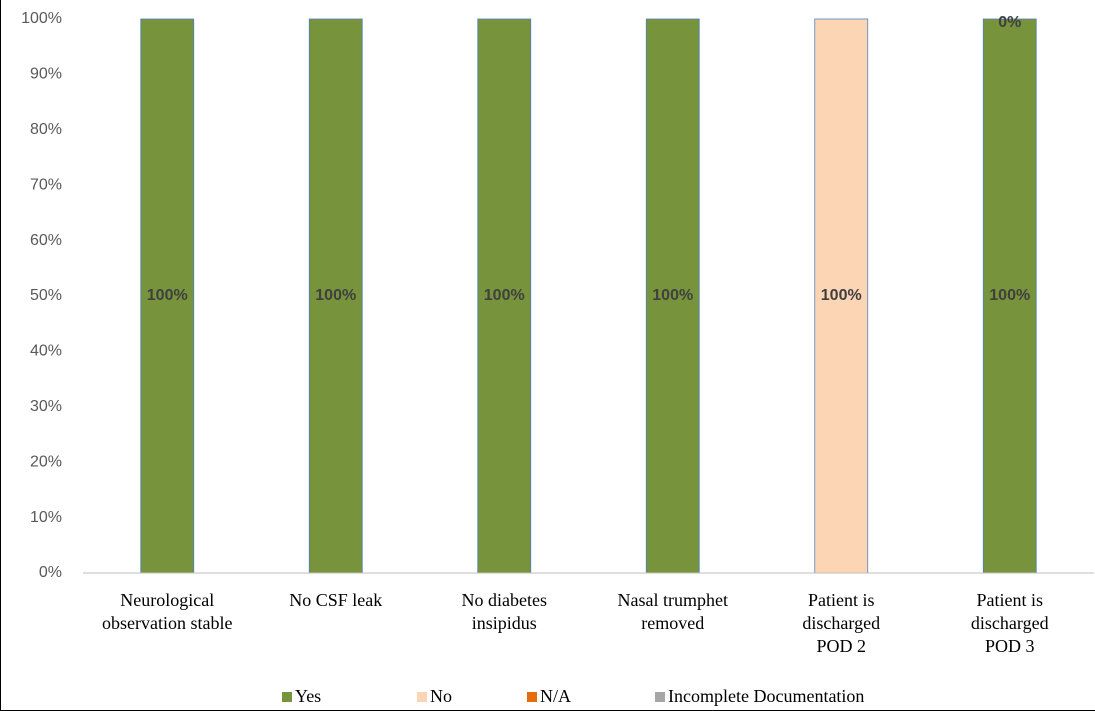 The width and height of the screenshot is (1095, 711). What do you see at coordinates (441, 696) in the screenshot?
I see `legend-label: No` at bounding box center [441, 696].